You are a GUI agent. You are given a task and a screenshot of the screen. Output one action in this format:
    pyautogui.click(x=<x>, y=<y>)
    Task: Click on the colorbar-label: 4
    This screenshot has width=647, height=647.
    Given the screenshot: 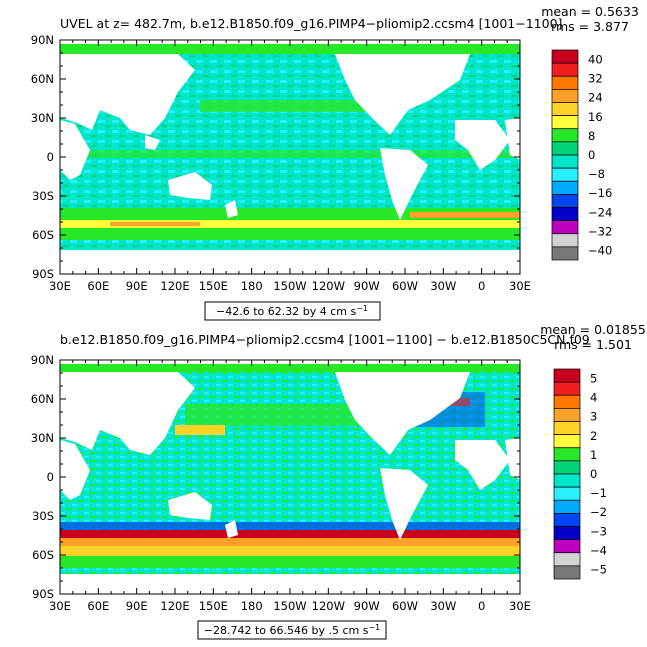 What is the action you would take?
    pyautogui.click(x=593, y=398)
    